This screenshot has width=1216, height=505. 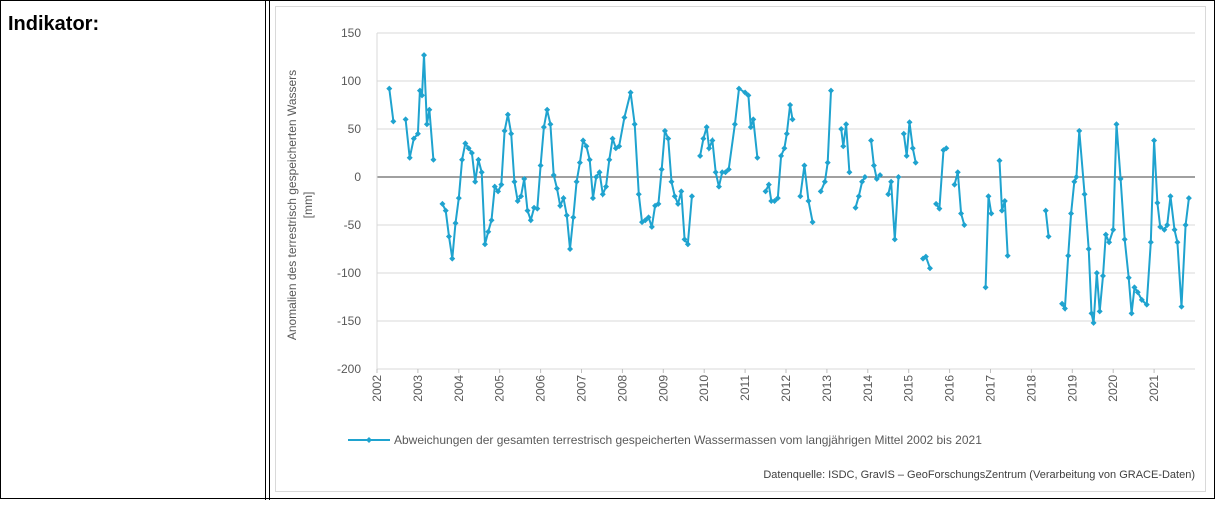 I want to click on x-tick-label: 2004, so click(x=459, y=388).